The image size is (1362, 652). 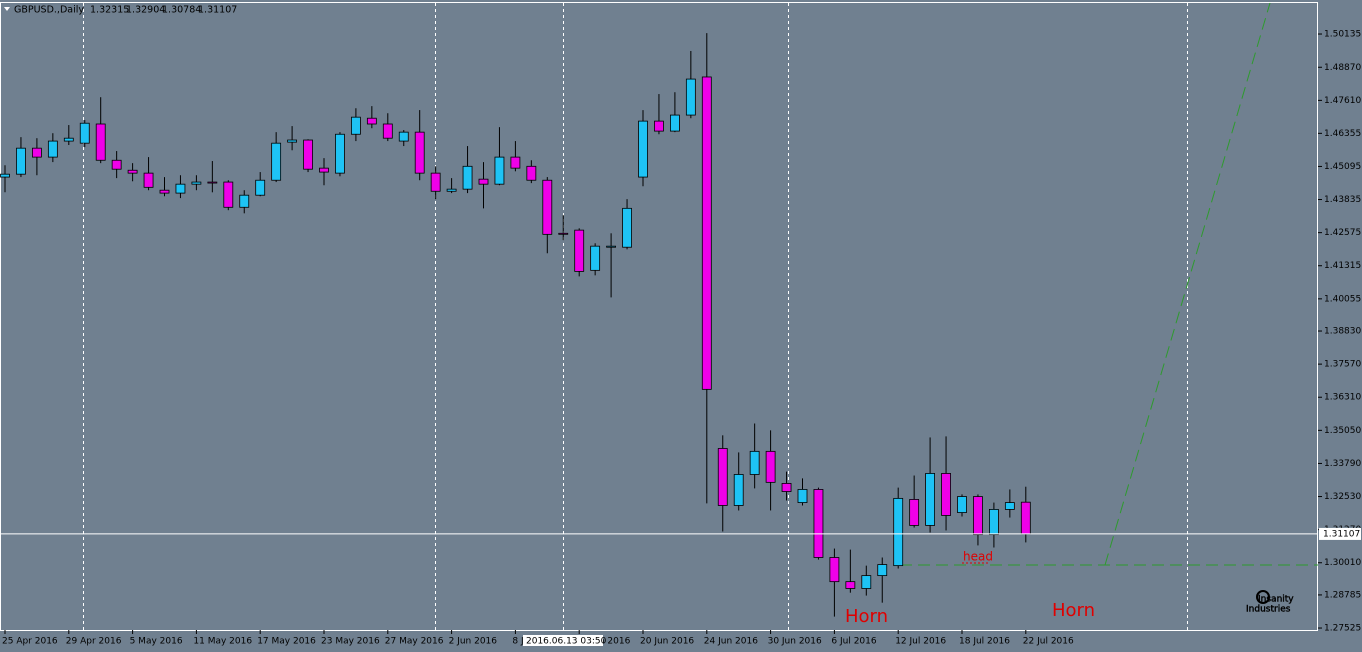 What do you see at coordinates (984, 642) in the screenshot?
I see `x-tick-label: 18 Jul 2016` at bounding box center [984, 642].